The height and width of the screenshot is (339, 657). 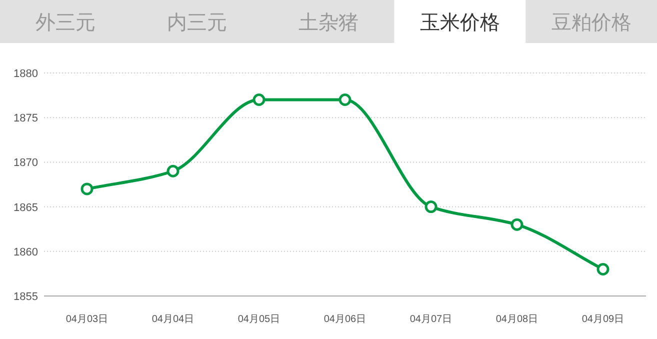 What do you see at coordinates (26, 74) in the screenshot?
I see `y-tick-label: 1880` at bounding box center [26, 74].